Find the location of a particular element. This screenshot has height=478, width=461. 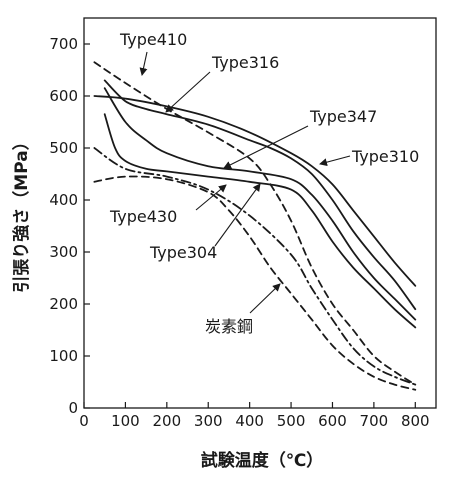

series-label-type304: Type304 is located at coordinates (183, 252).